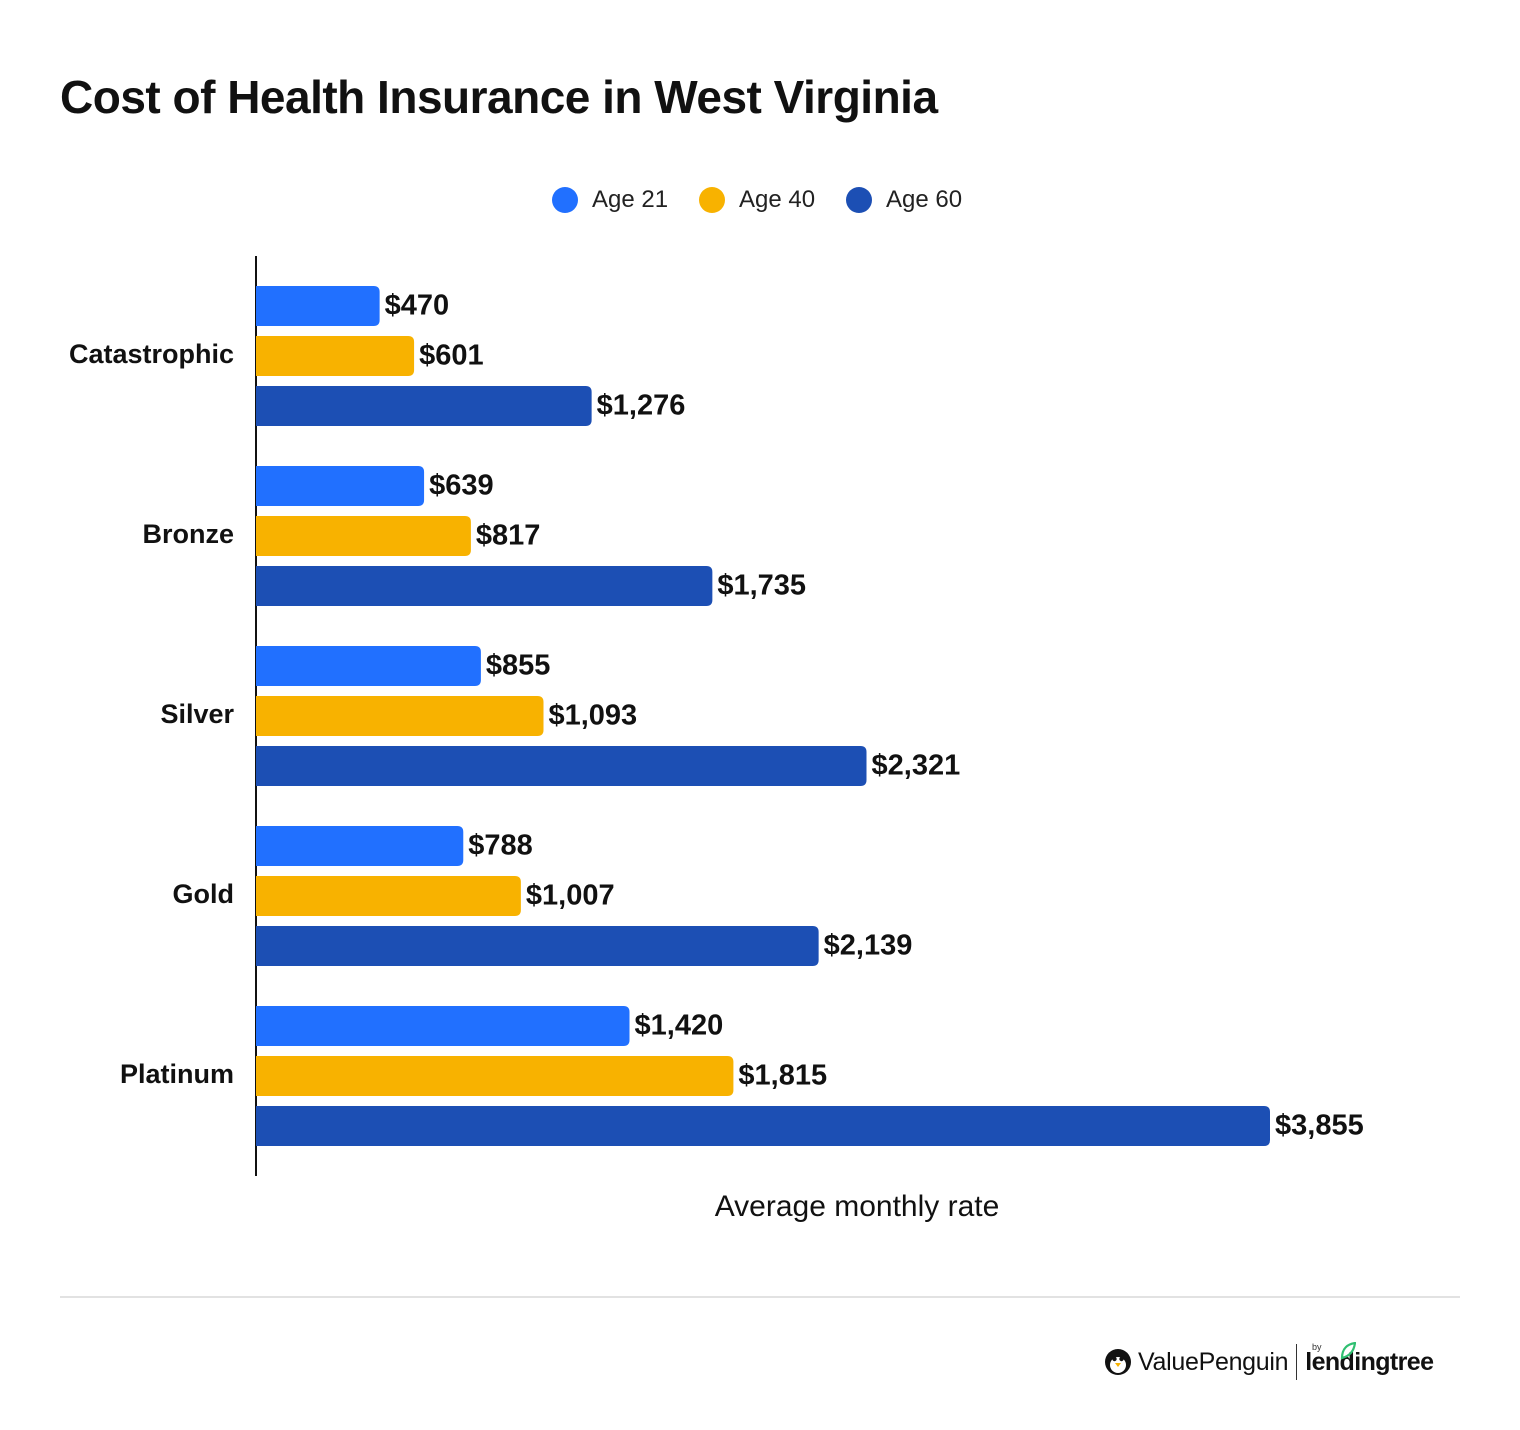  Describe the element at coordinates (1369, 1361) in the screenshot. I see `brand-lendingtree: lendingtree` at that location.